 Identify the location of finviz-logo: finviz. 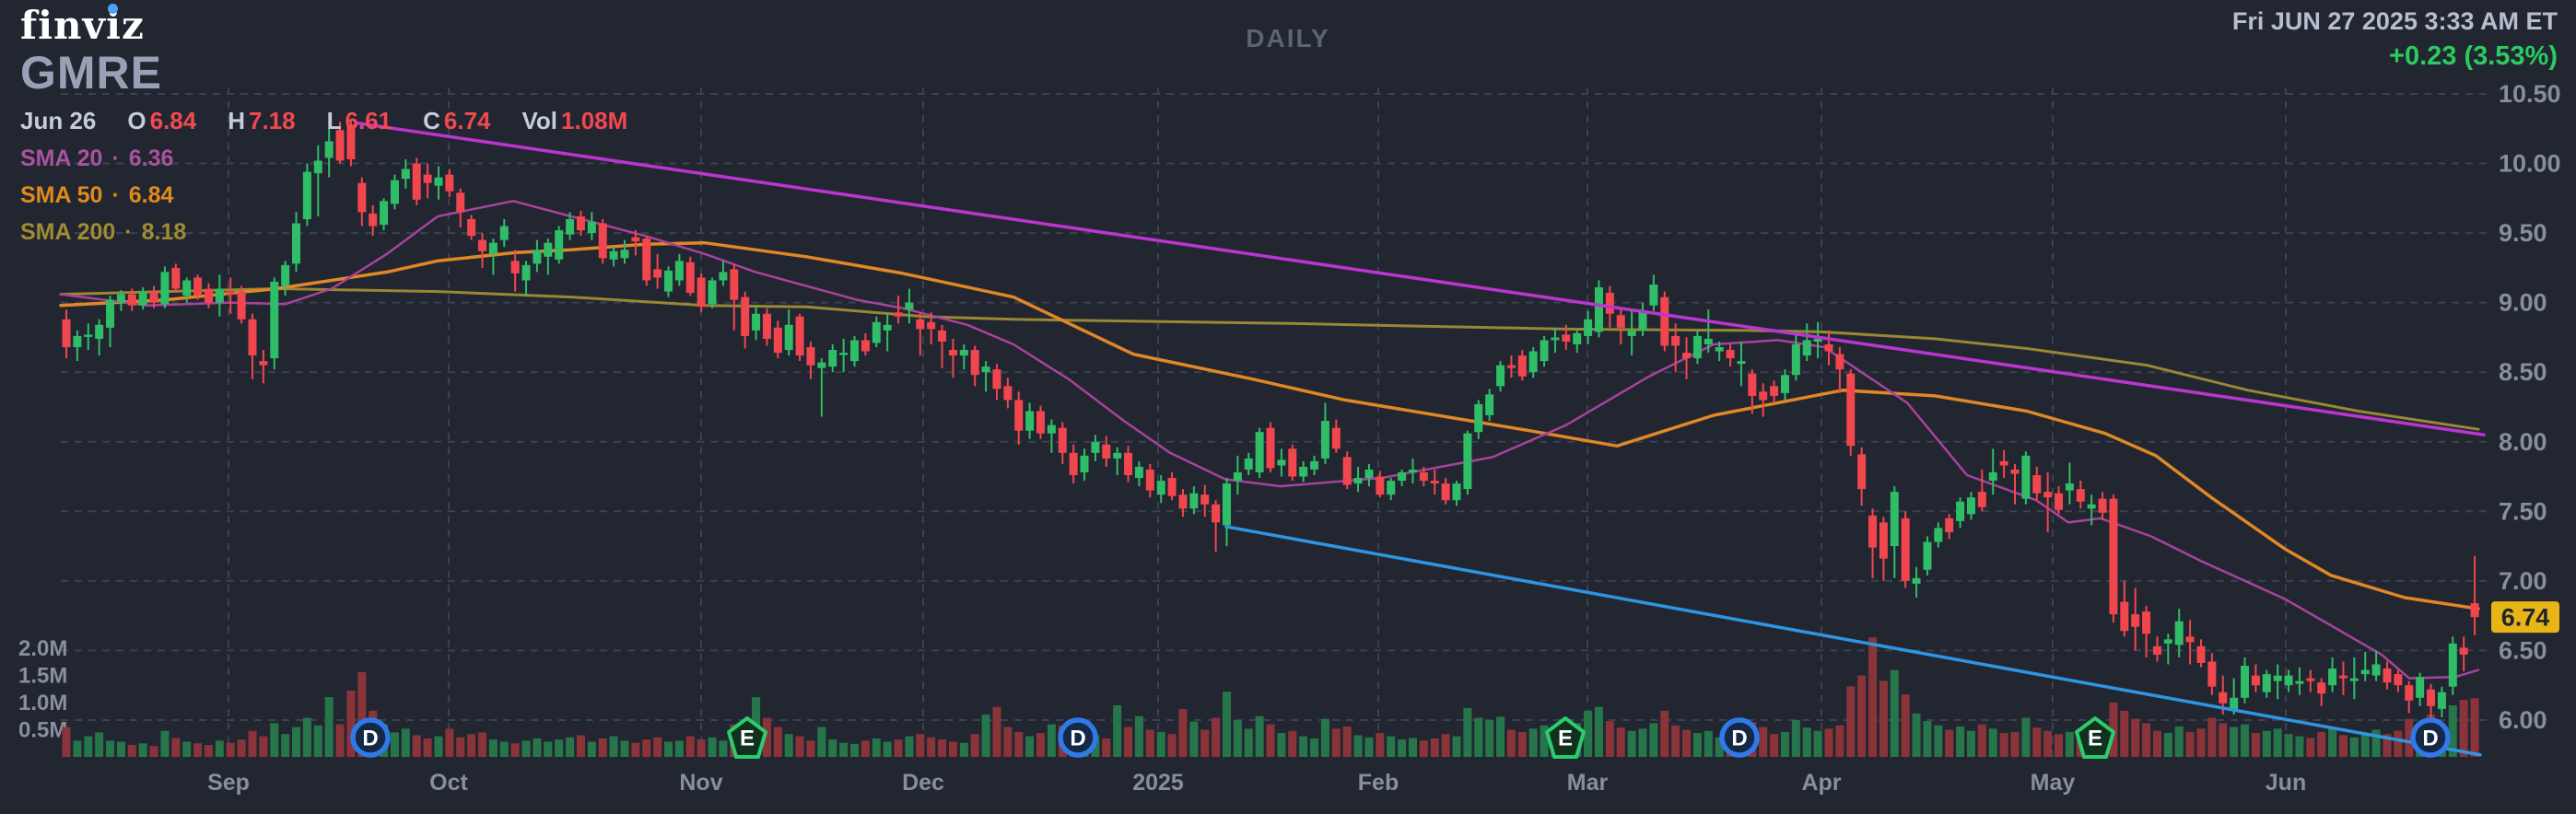
(323, 26).